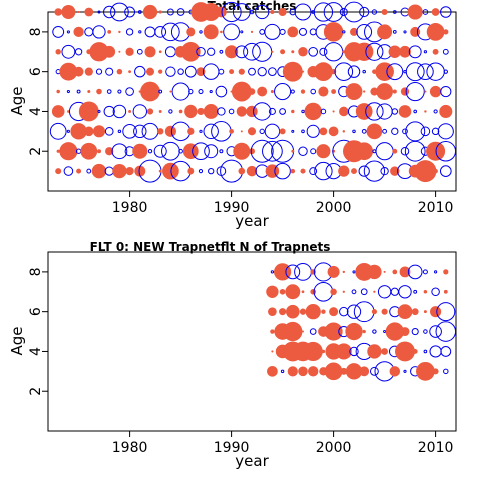 The width and height of the screenshot is (480, 480). What do you see at coordinates (36, 311) in the screenshot?
I see `y-tick-label: 6` at bounding box center [36, 311].